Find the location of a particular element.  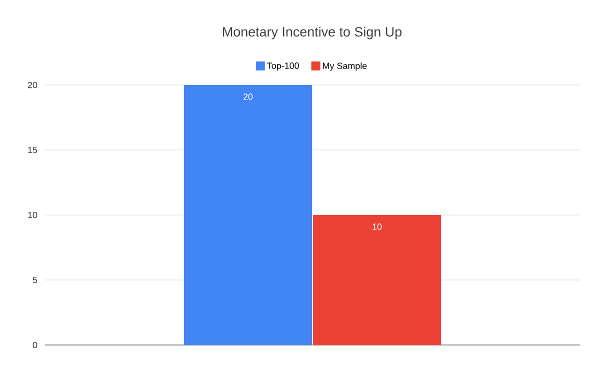

legend-label: My Sample is located at coordinates (345, 66).